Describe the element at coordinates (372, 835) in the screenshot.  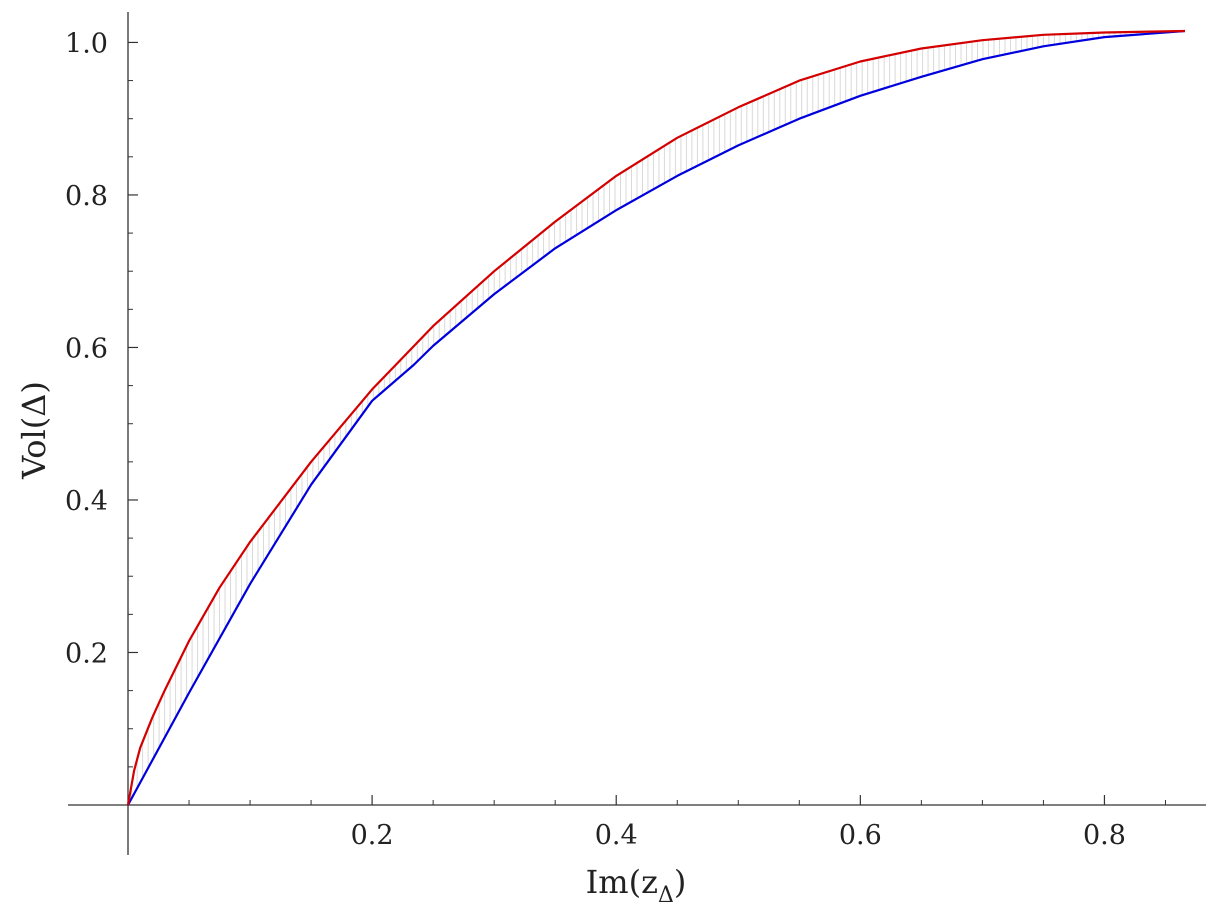
I see `x-tick-label: 0.2` at that location.